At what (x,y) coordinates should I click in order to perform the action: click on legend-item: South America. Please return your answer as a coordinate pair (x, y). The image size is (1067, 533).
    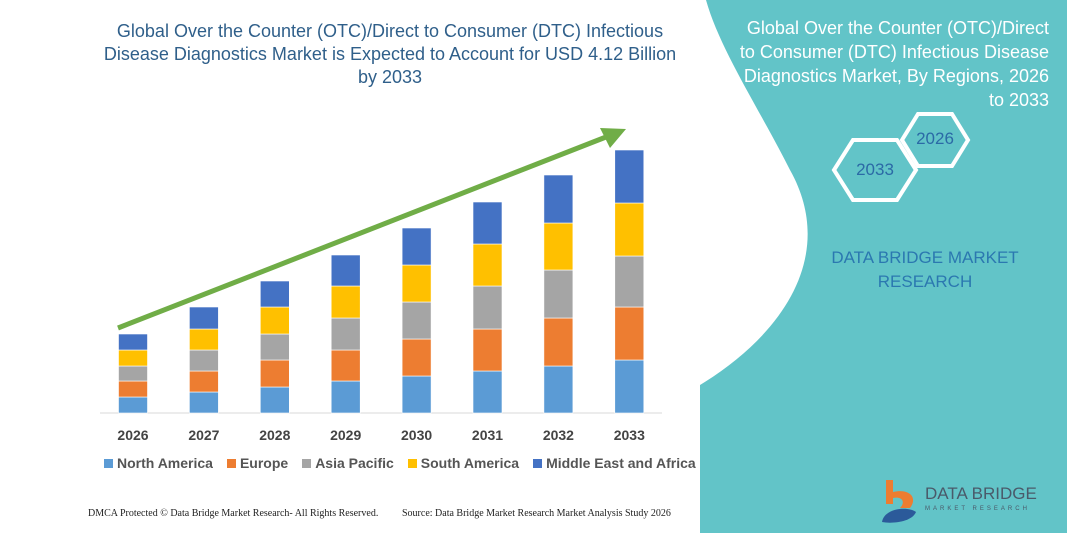
    Looking at the image, I should click on (463, 463).